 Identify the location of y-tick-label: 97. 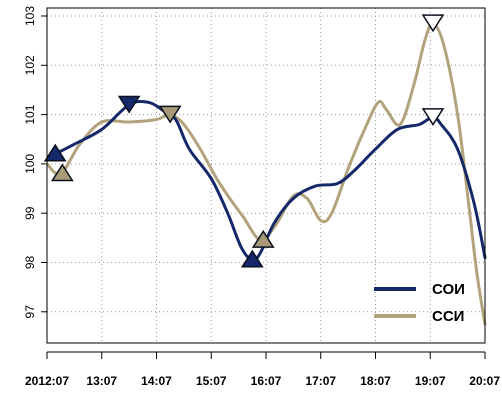
(30, 312).